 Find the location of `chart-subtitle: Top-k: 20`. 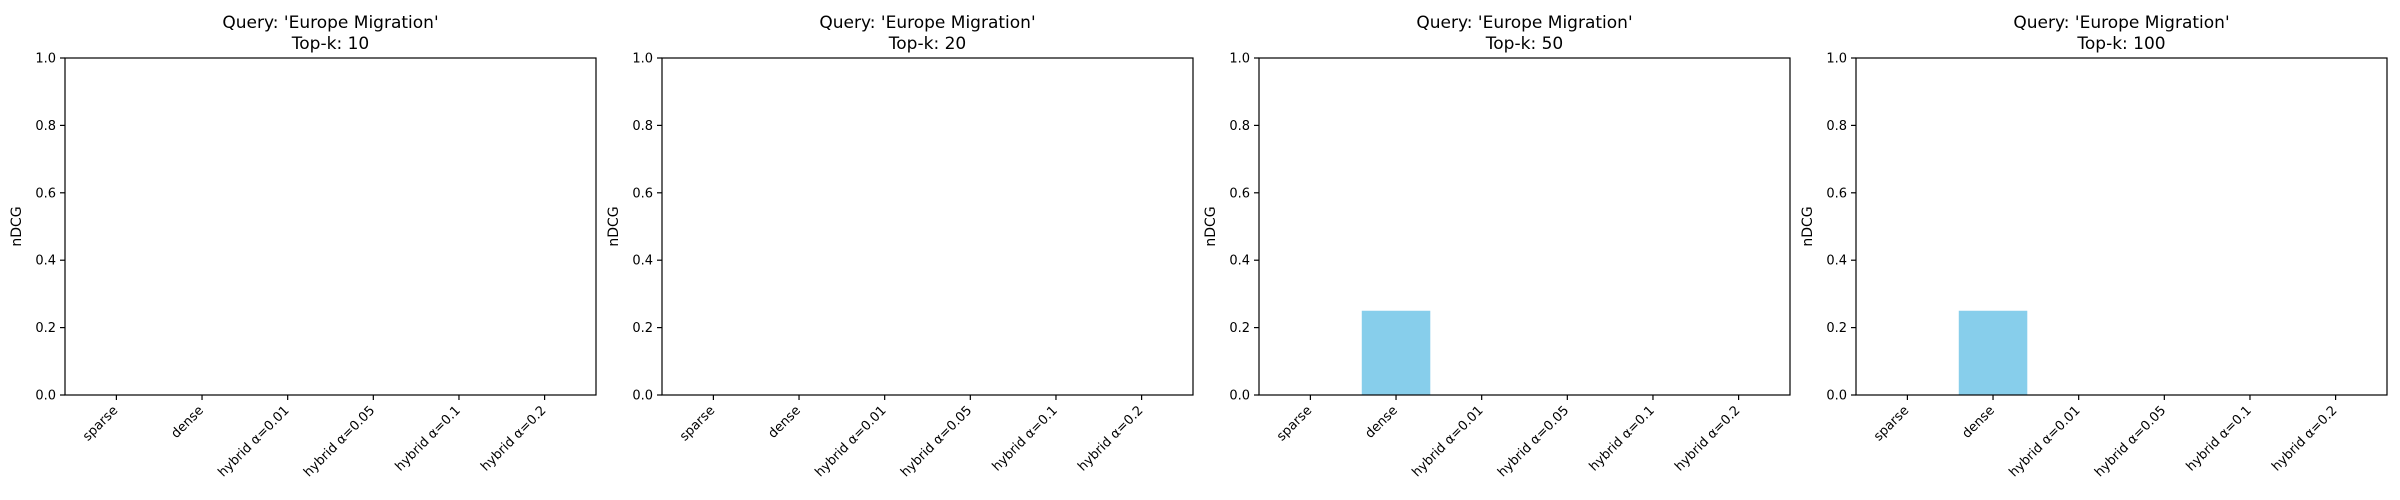

chart-subtitle: Top-k: 20 is located at coordinates (927, 44).